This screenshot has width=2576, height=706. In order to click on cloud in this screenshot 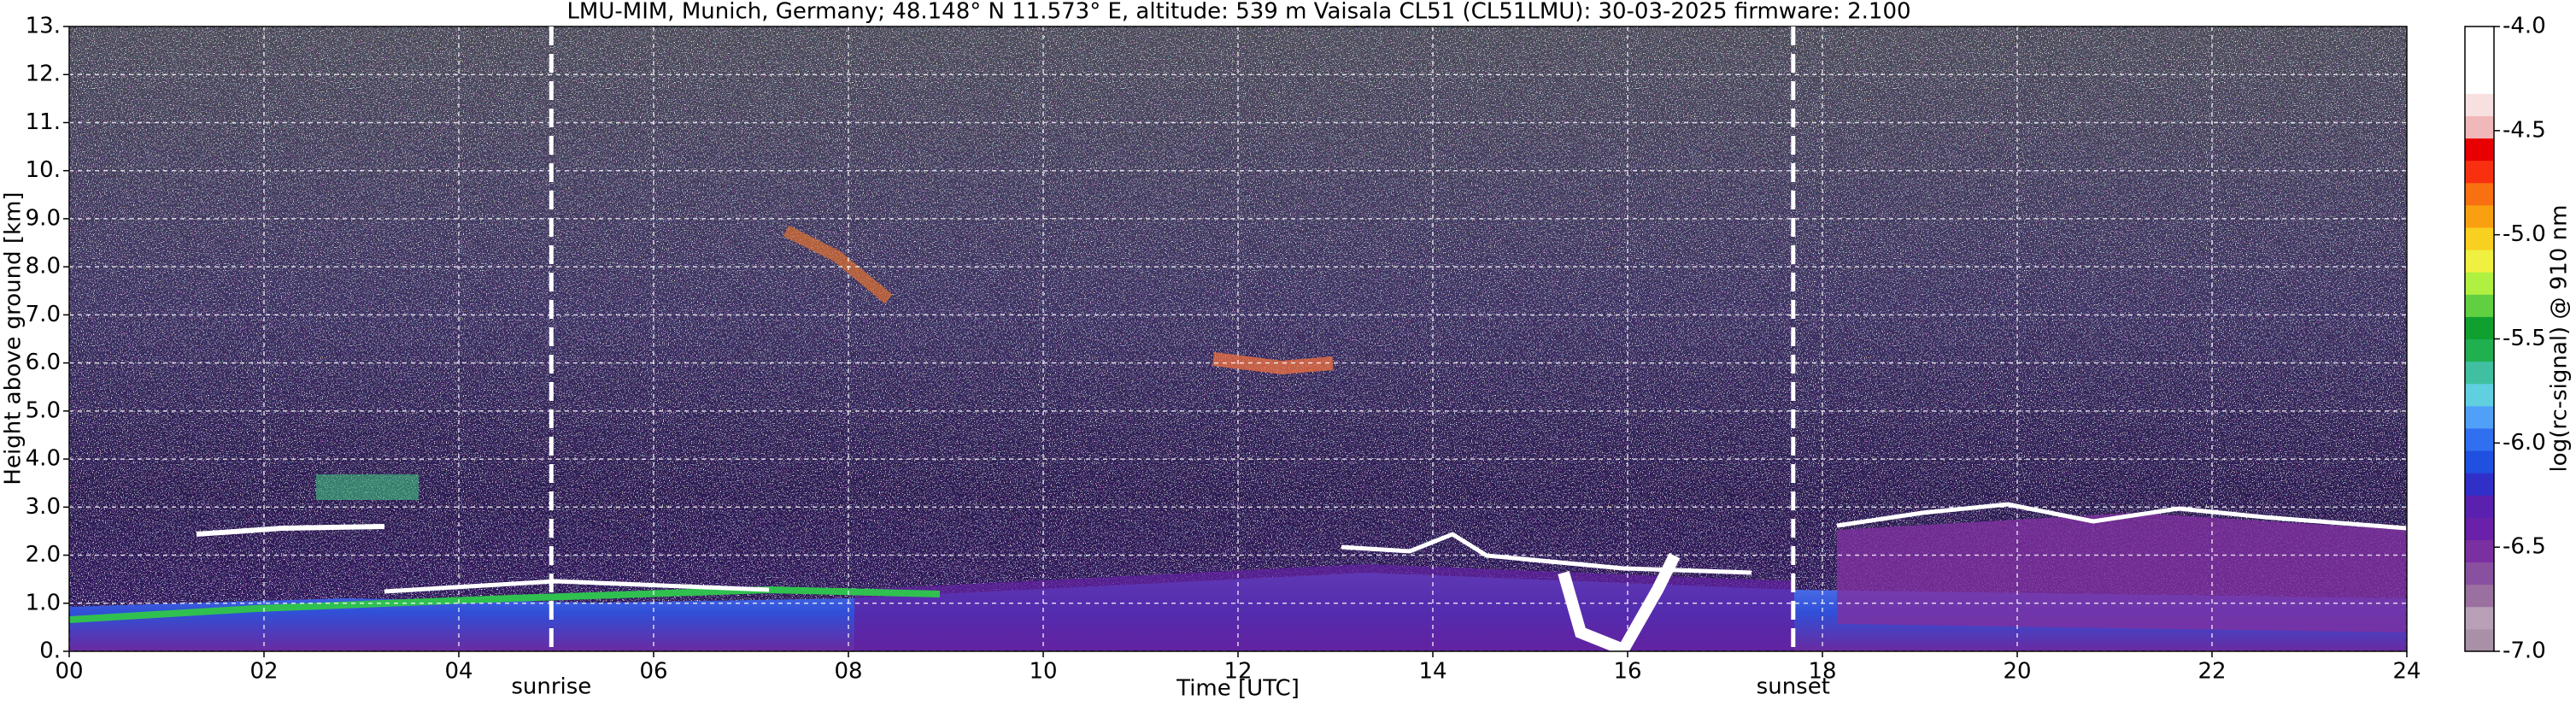, I will do `click(1619, 601)`.